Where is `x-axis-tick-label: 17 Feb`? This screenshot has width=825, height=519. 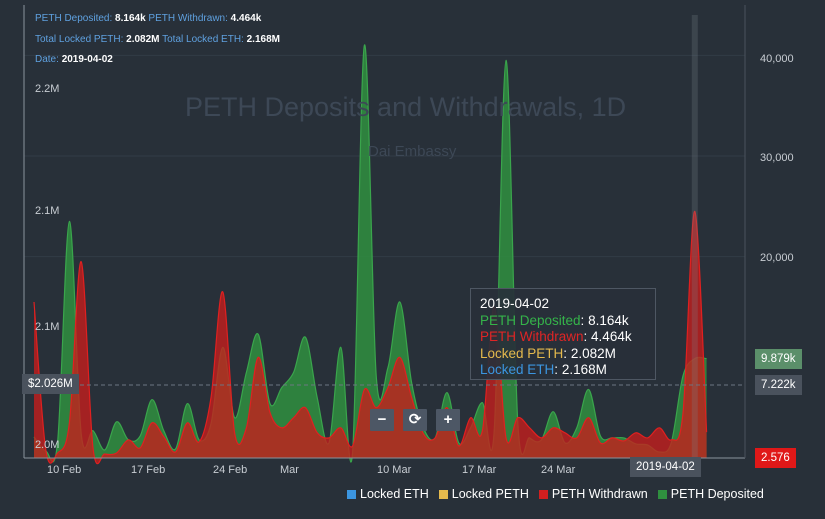 x-axis-tick-label: 17 Feb is located at coordinates (148, 470).